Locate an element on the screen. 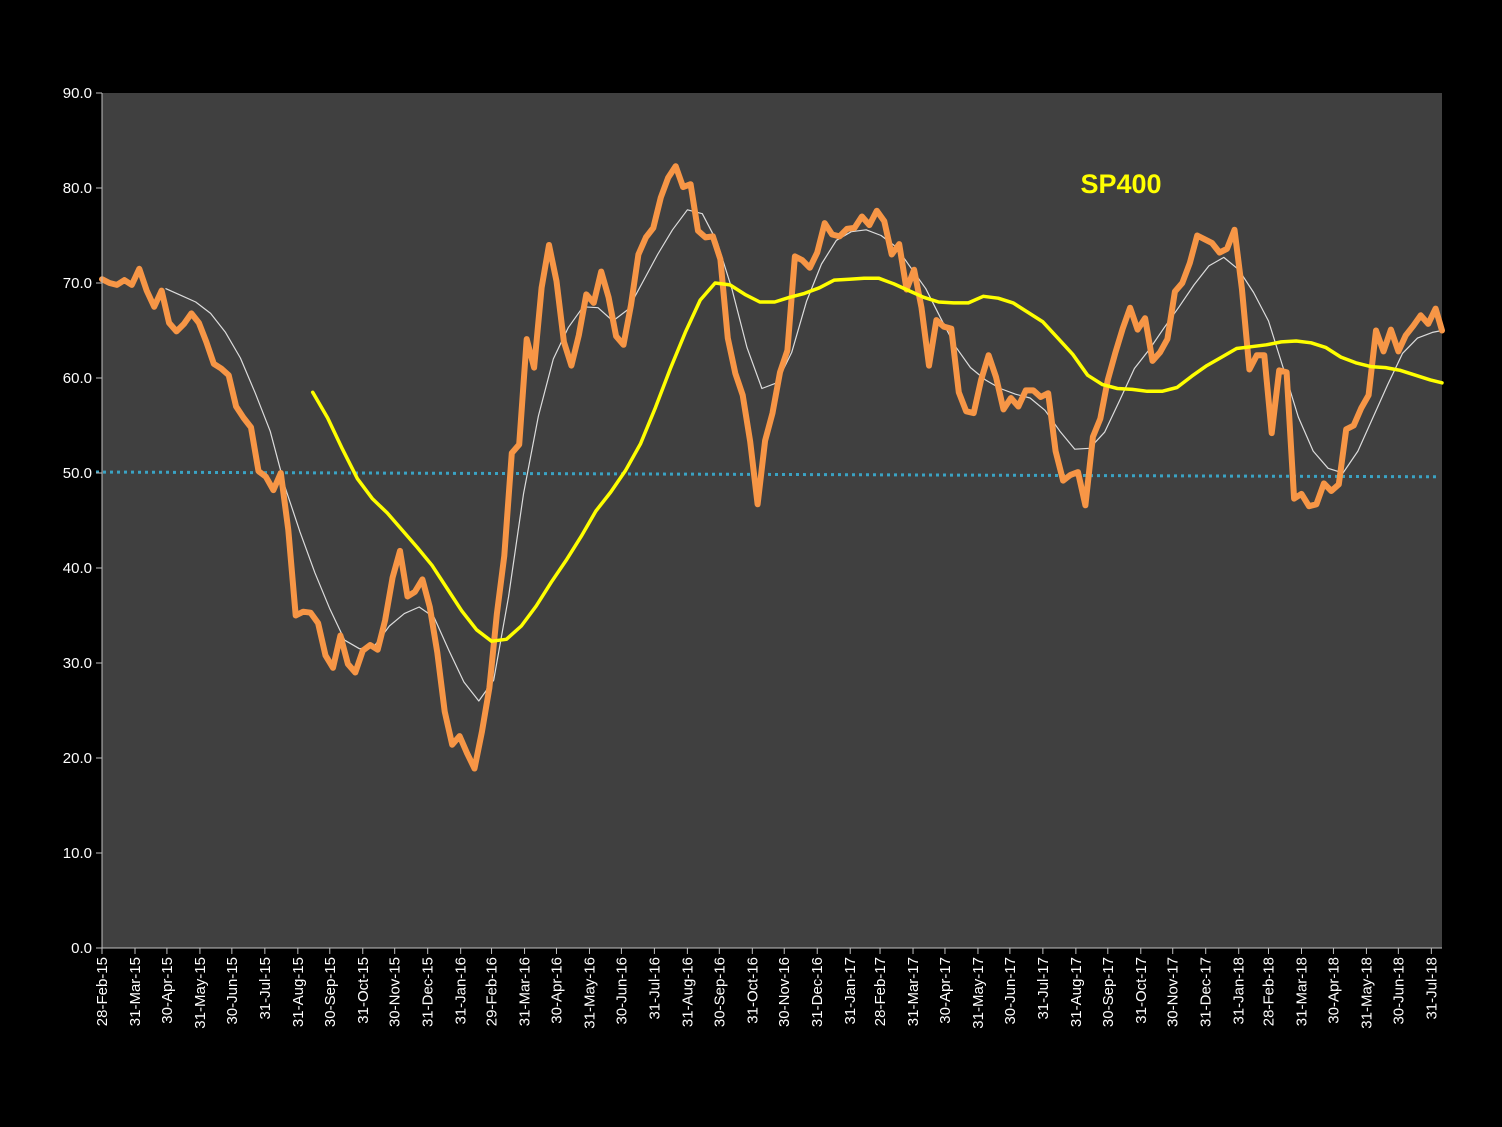 Image resolution: width=1502 pixels, height=1127 pixels. x-tick-label: 31-May-18 is located at coordinates (1366, 993).